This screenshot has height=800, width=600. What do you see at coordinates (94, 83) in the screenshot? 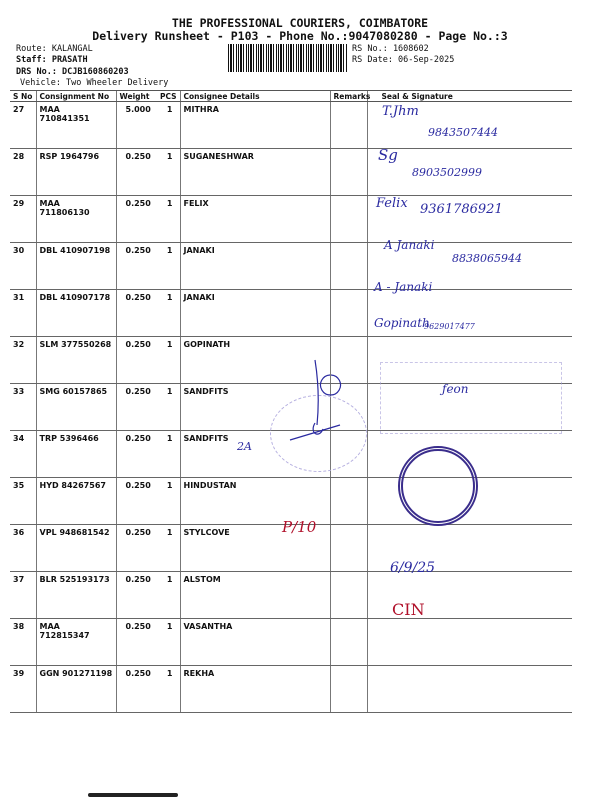
I see `vehicle: Vehicle: Two Wheeler Delivery` at bounding box center [94, 83].